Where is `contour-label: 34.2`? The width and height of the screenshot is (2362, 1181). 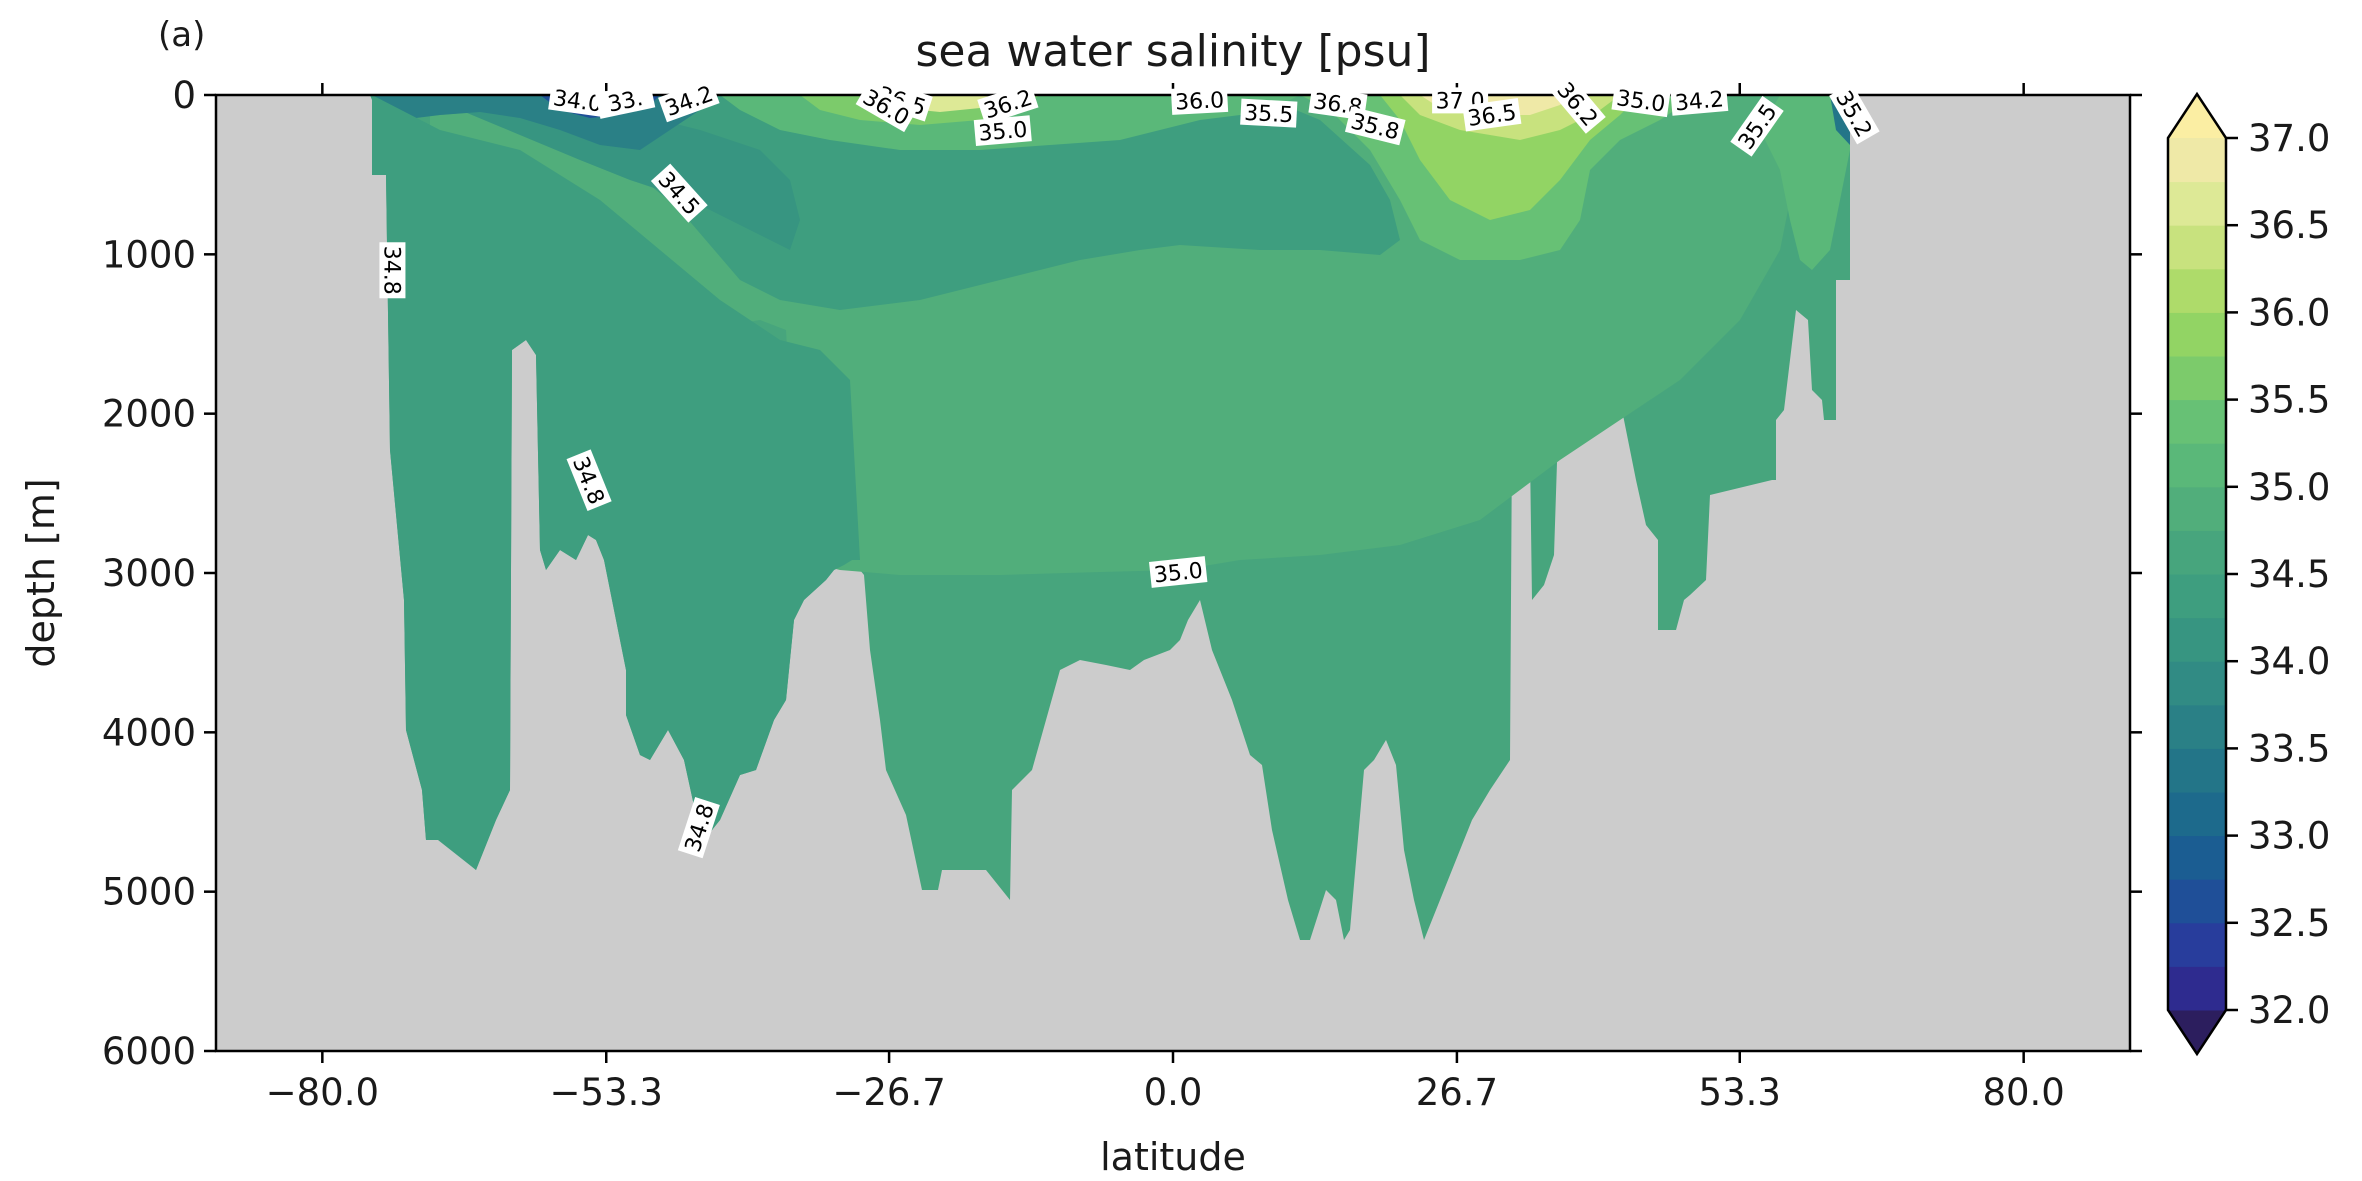
contour-label: 34.2 is located at coordinates (1699, 100).